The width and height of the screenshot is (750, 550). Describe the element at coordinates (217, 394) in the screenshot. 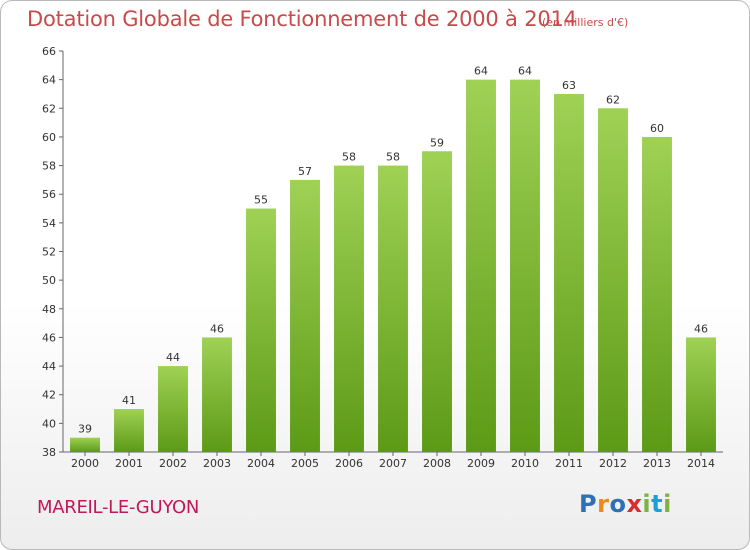

I see `bar-2003` at that location.